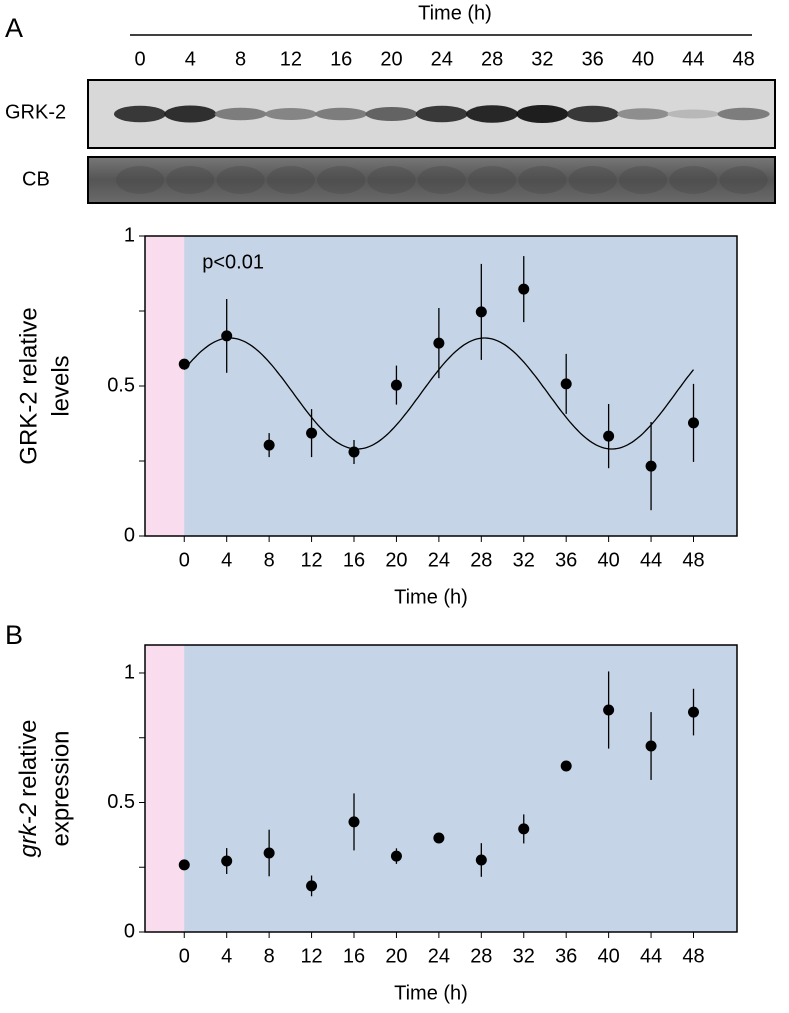 Image resolution: width=789 pixels, height=1013 pixels. What do you see at coordinates (643, 59) in the screenshot?
I see `blot-lane-label: 40` at bounding box center [643, 59].